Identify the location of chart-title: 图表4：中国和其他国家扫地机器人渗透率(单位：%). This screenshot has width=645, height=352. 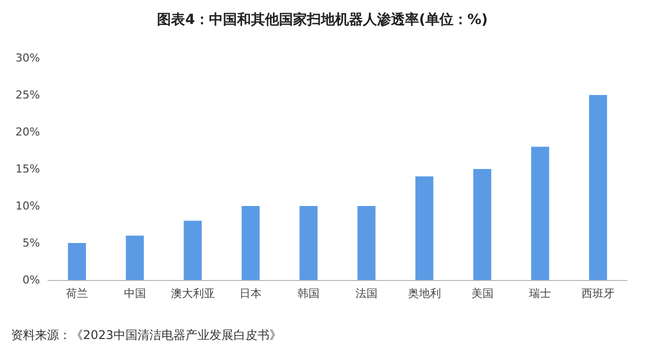
(322, 19).